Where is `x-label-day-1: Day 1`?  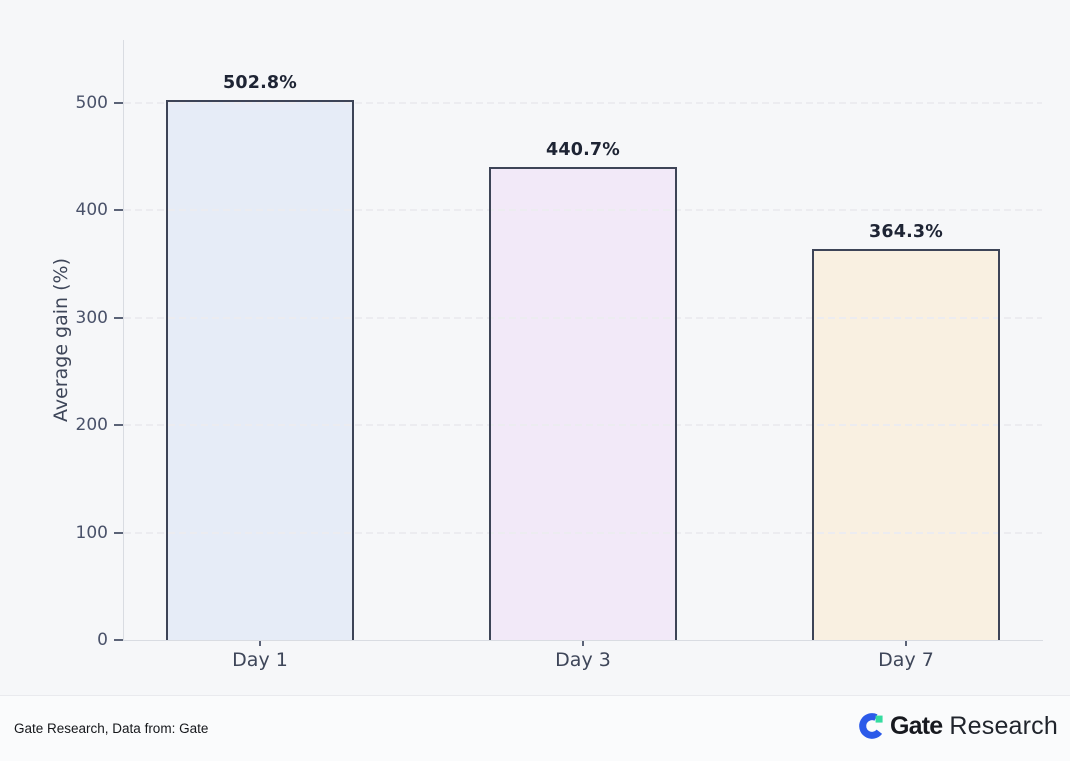
x-label-day-1: Day 1 is located at coordinates (260, 660).